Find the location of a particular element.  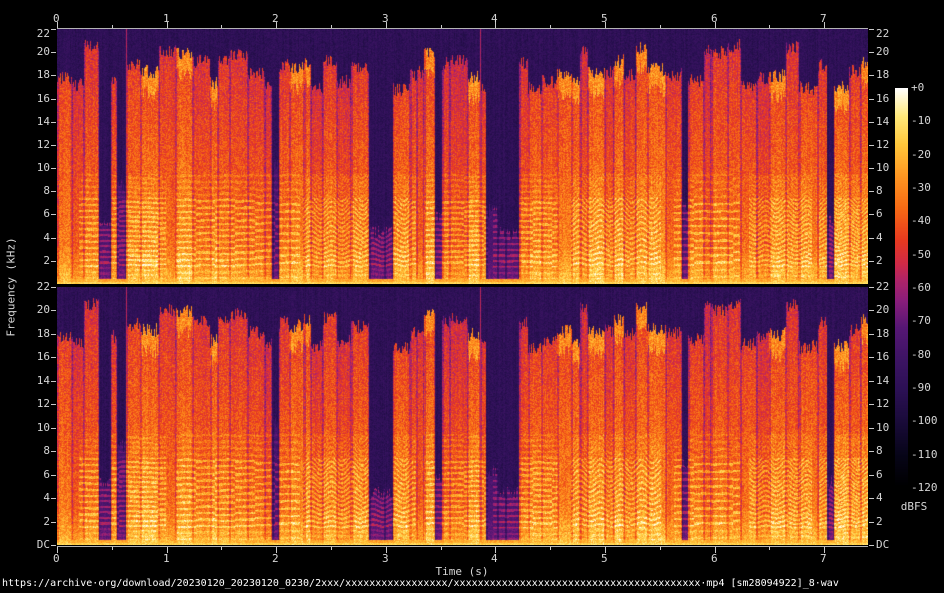

time-tick-label-bottom: 3 is located at coordinates (385, 558).